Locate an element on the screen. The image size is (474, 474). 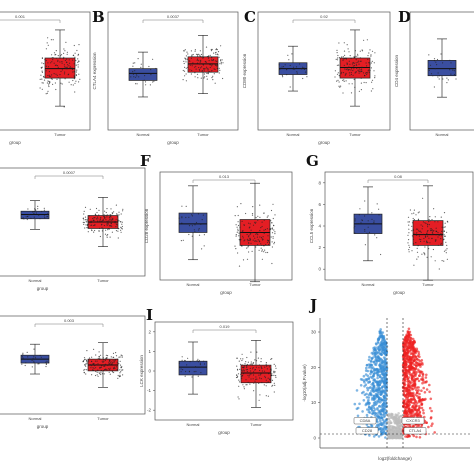
y-axis-label: CTLA4 expression is located at coordinates (94, 71).